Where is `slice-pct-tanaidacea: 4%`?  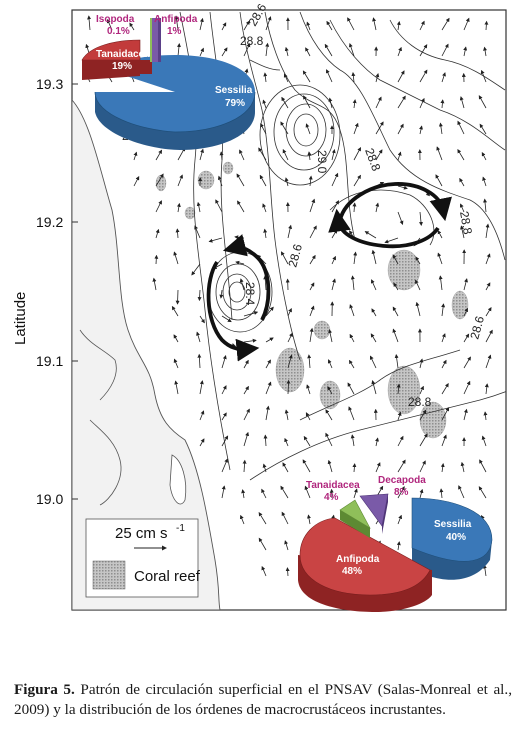 slice-pct-tanaidacea: 4% is located at coordinates (331, 497).